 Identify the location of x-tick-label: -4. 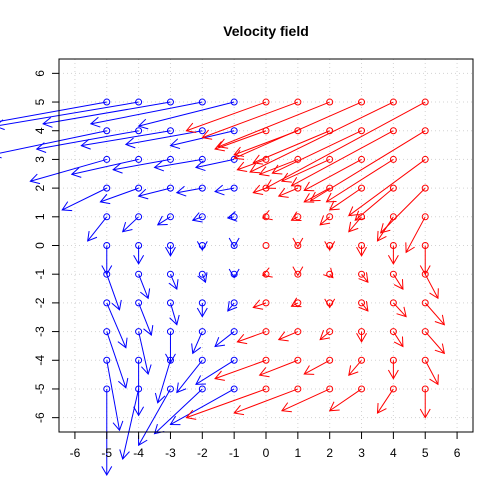
(138, 453).